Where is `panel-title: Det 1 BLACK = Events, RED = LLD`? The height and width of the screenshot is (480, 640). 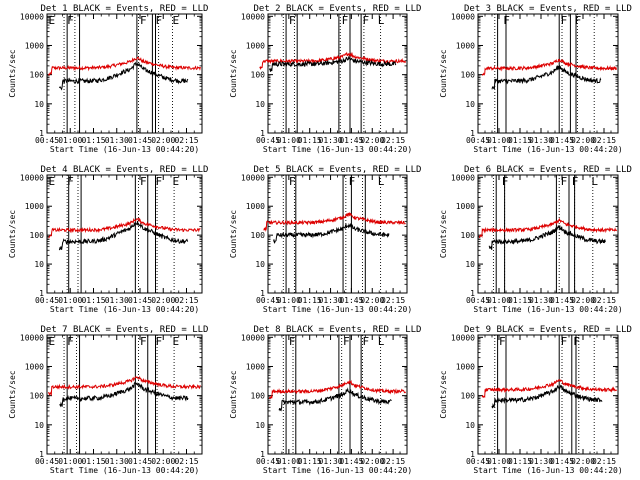 panel-title: Det 1 BLACK = Events, RED = LLD is located at coordinates (125, 9).